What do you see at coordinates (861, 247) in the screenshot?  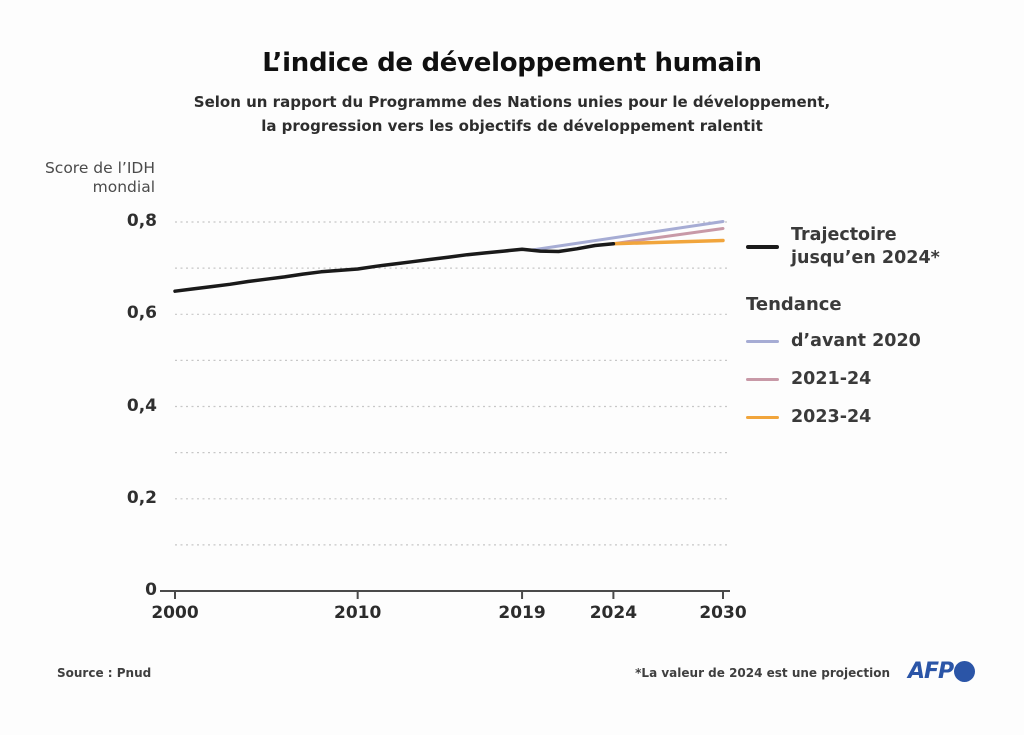 I see `legend-trajectory: Trajectoire jusqu’en 2024*` at bounding box center [861, 247].